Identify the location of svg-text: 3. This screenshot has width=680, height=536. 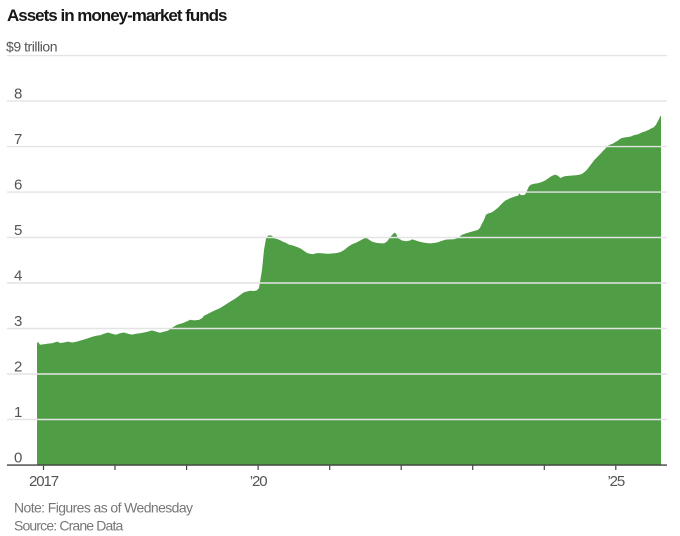
(18, 321).